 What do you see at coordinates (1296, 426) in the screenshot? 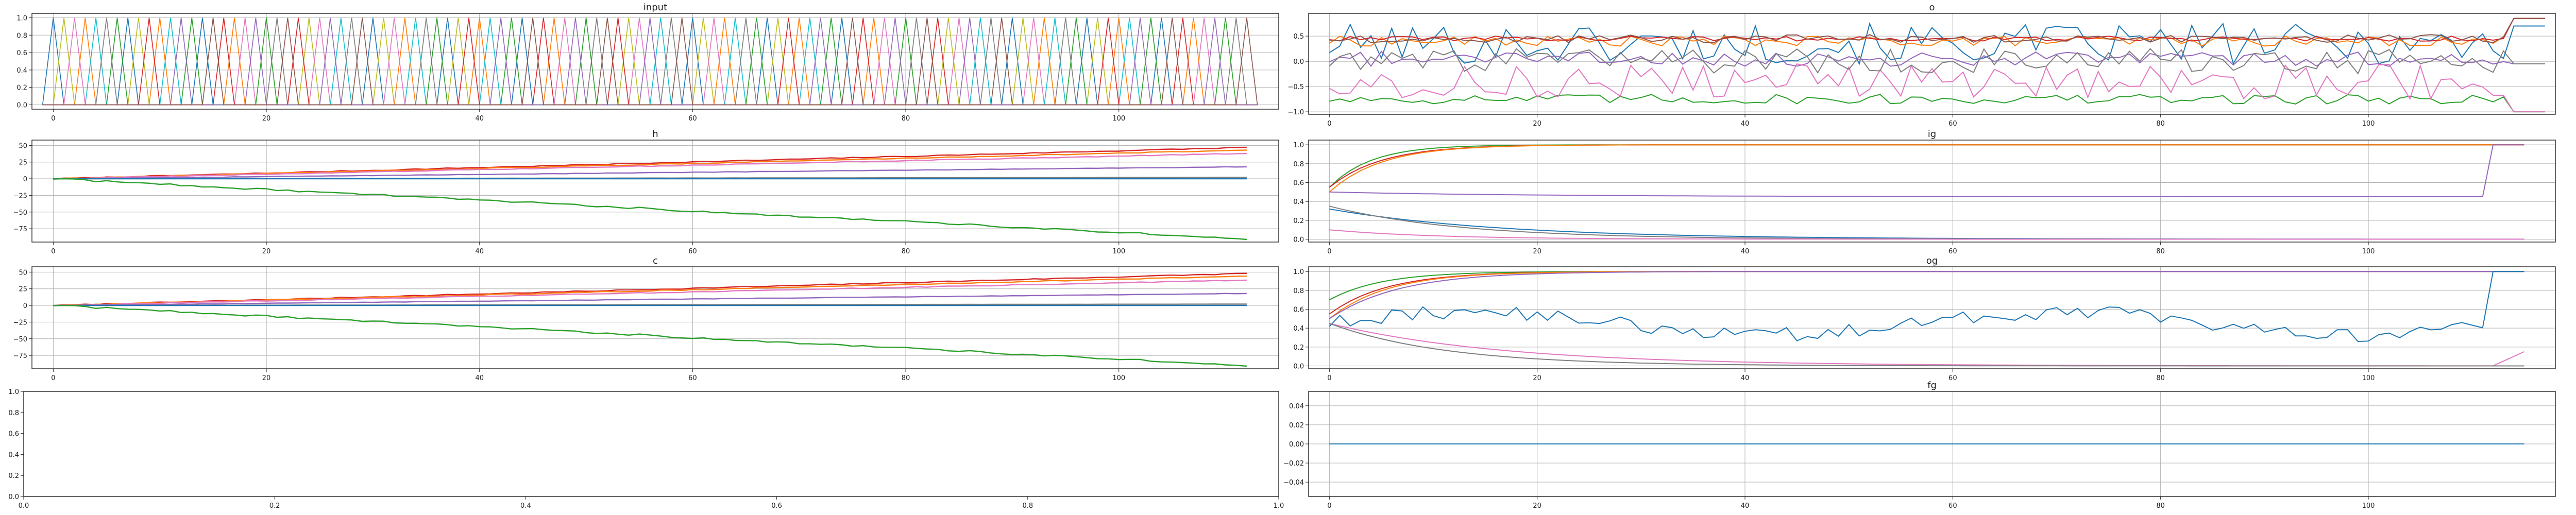
I see `y-tick-label: 0.02` at bounding box center [1296, 426].